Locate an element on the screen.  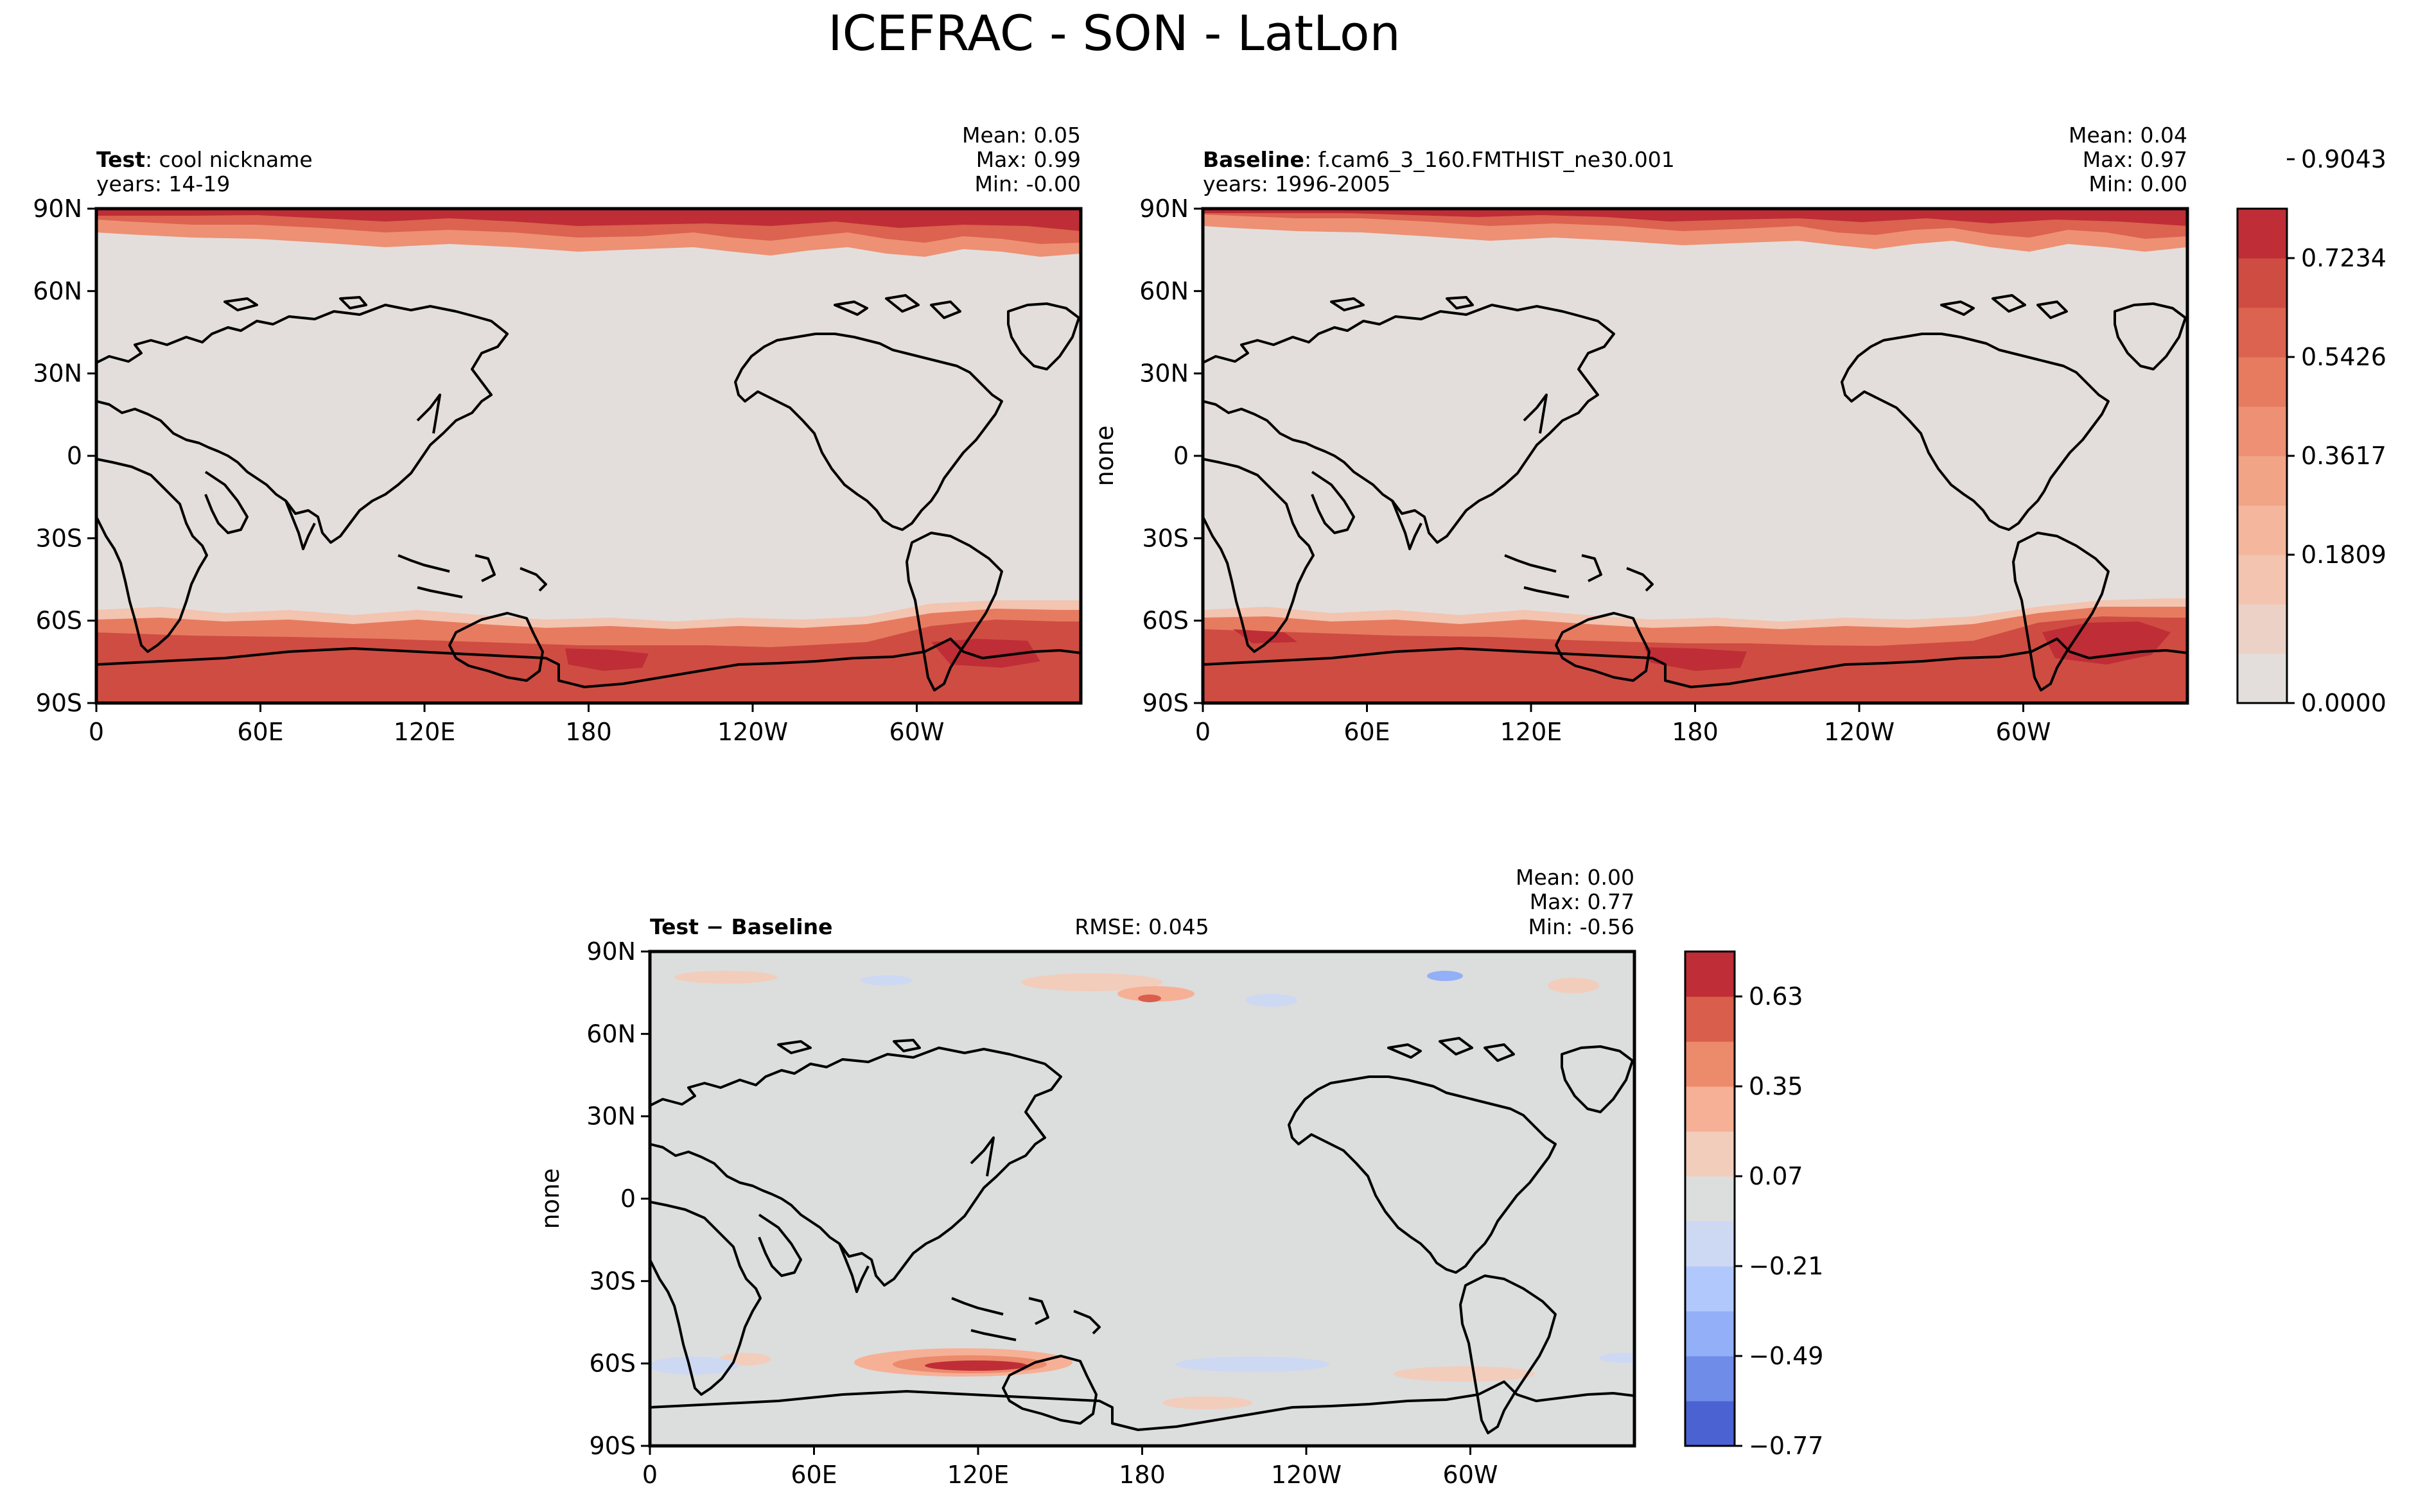
diff-arctic-positive is located at coordinates (725, 977).